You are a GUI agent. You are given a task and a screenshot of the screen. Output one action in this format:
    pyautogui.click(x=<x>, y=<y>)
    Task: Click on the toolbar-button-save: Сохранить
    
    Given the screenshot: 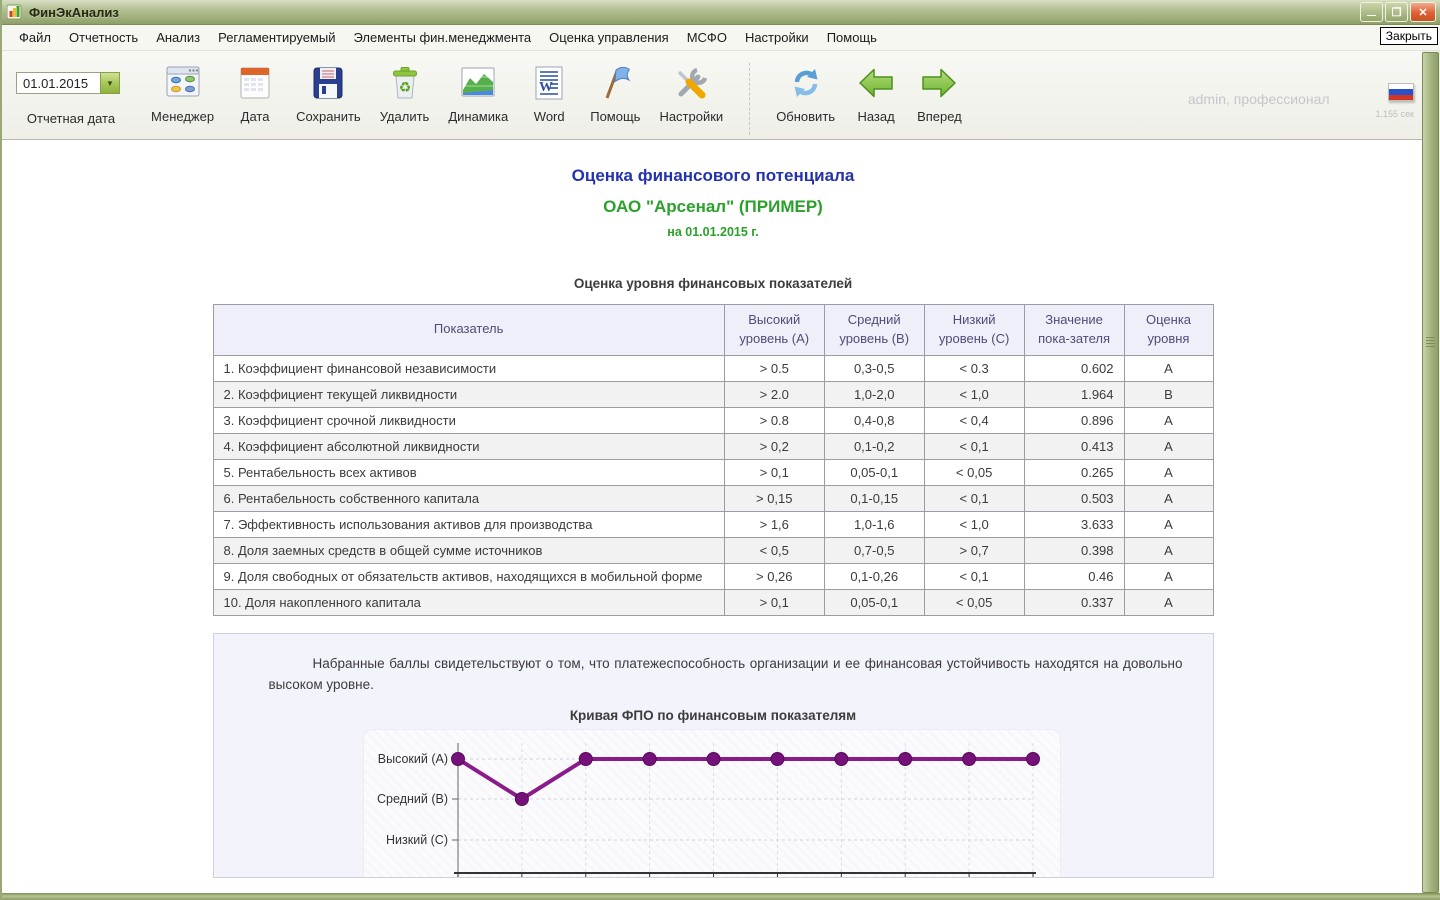 What is the action you would take?
    pyautogui.click(x=328, y=92)
    